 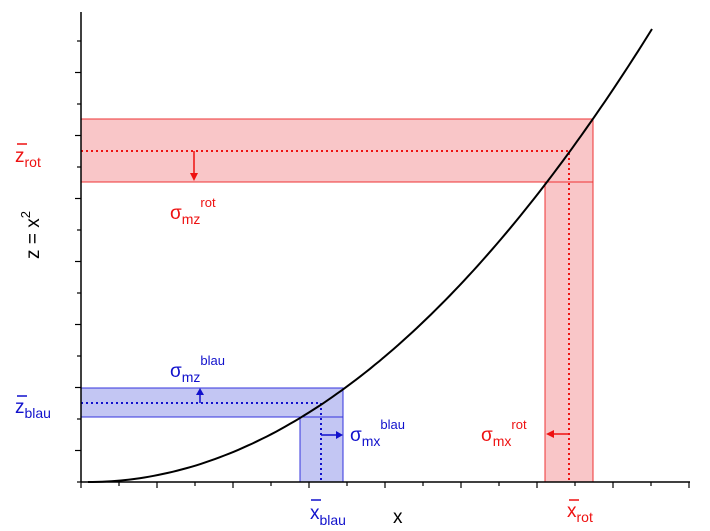 I want to click on blue-mean-dotted-line, so click(x=201, y=442).